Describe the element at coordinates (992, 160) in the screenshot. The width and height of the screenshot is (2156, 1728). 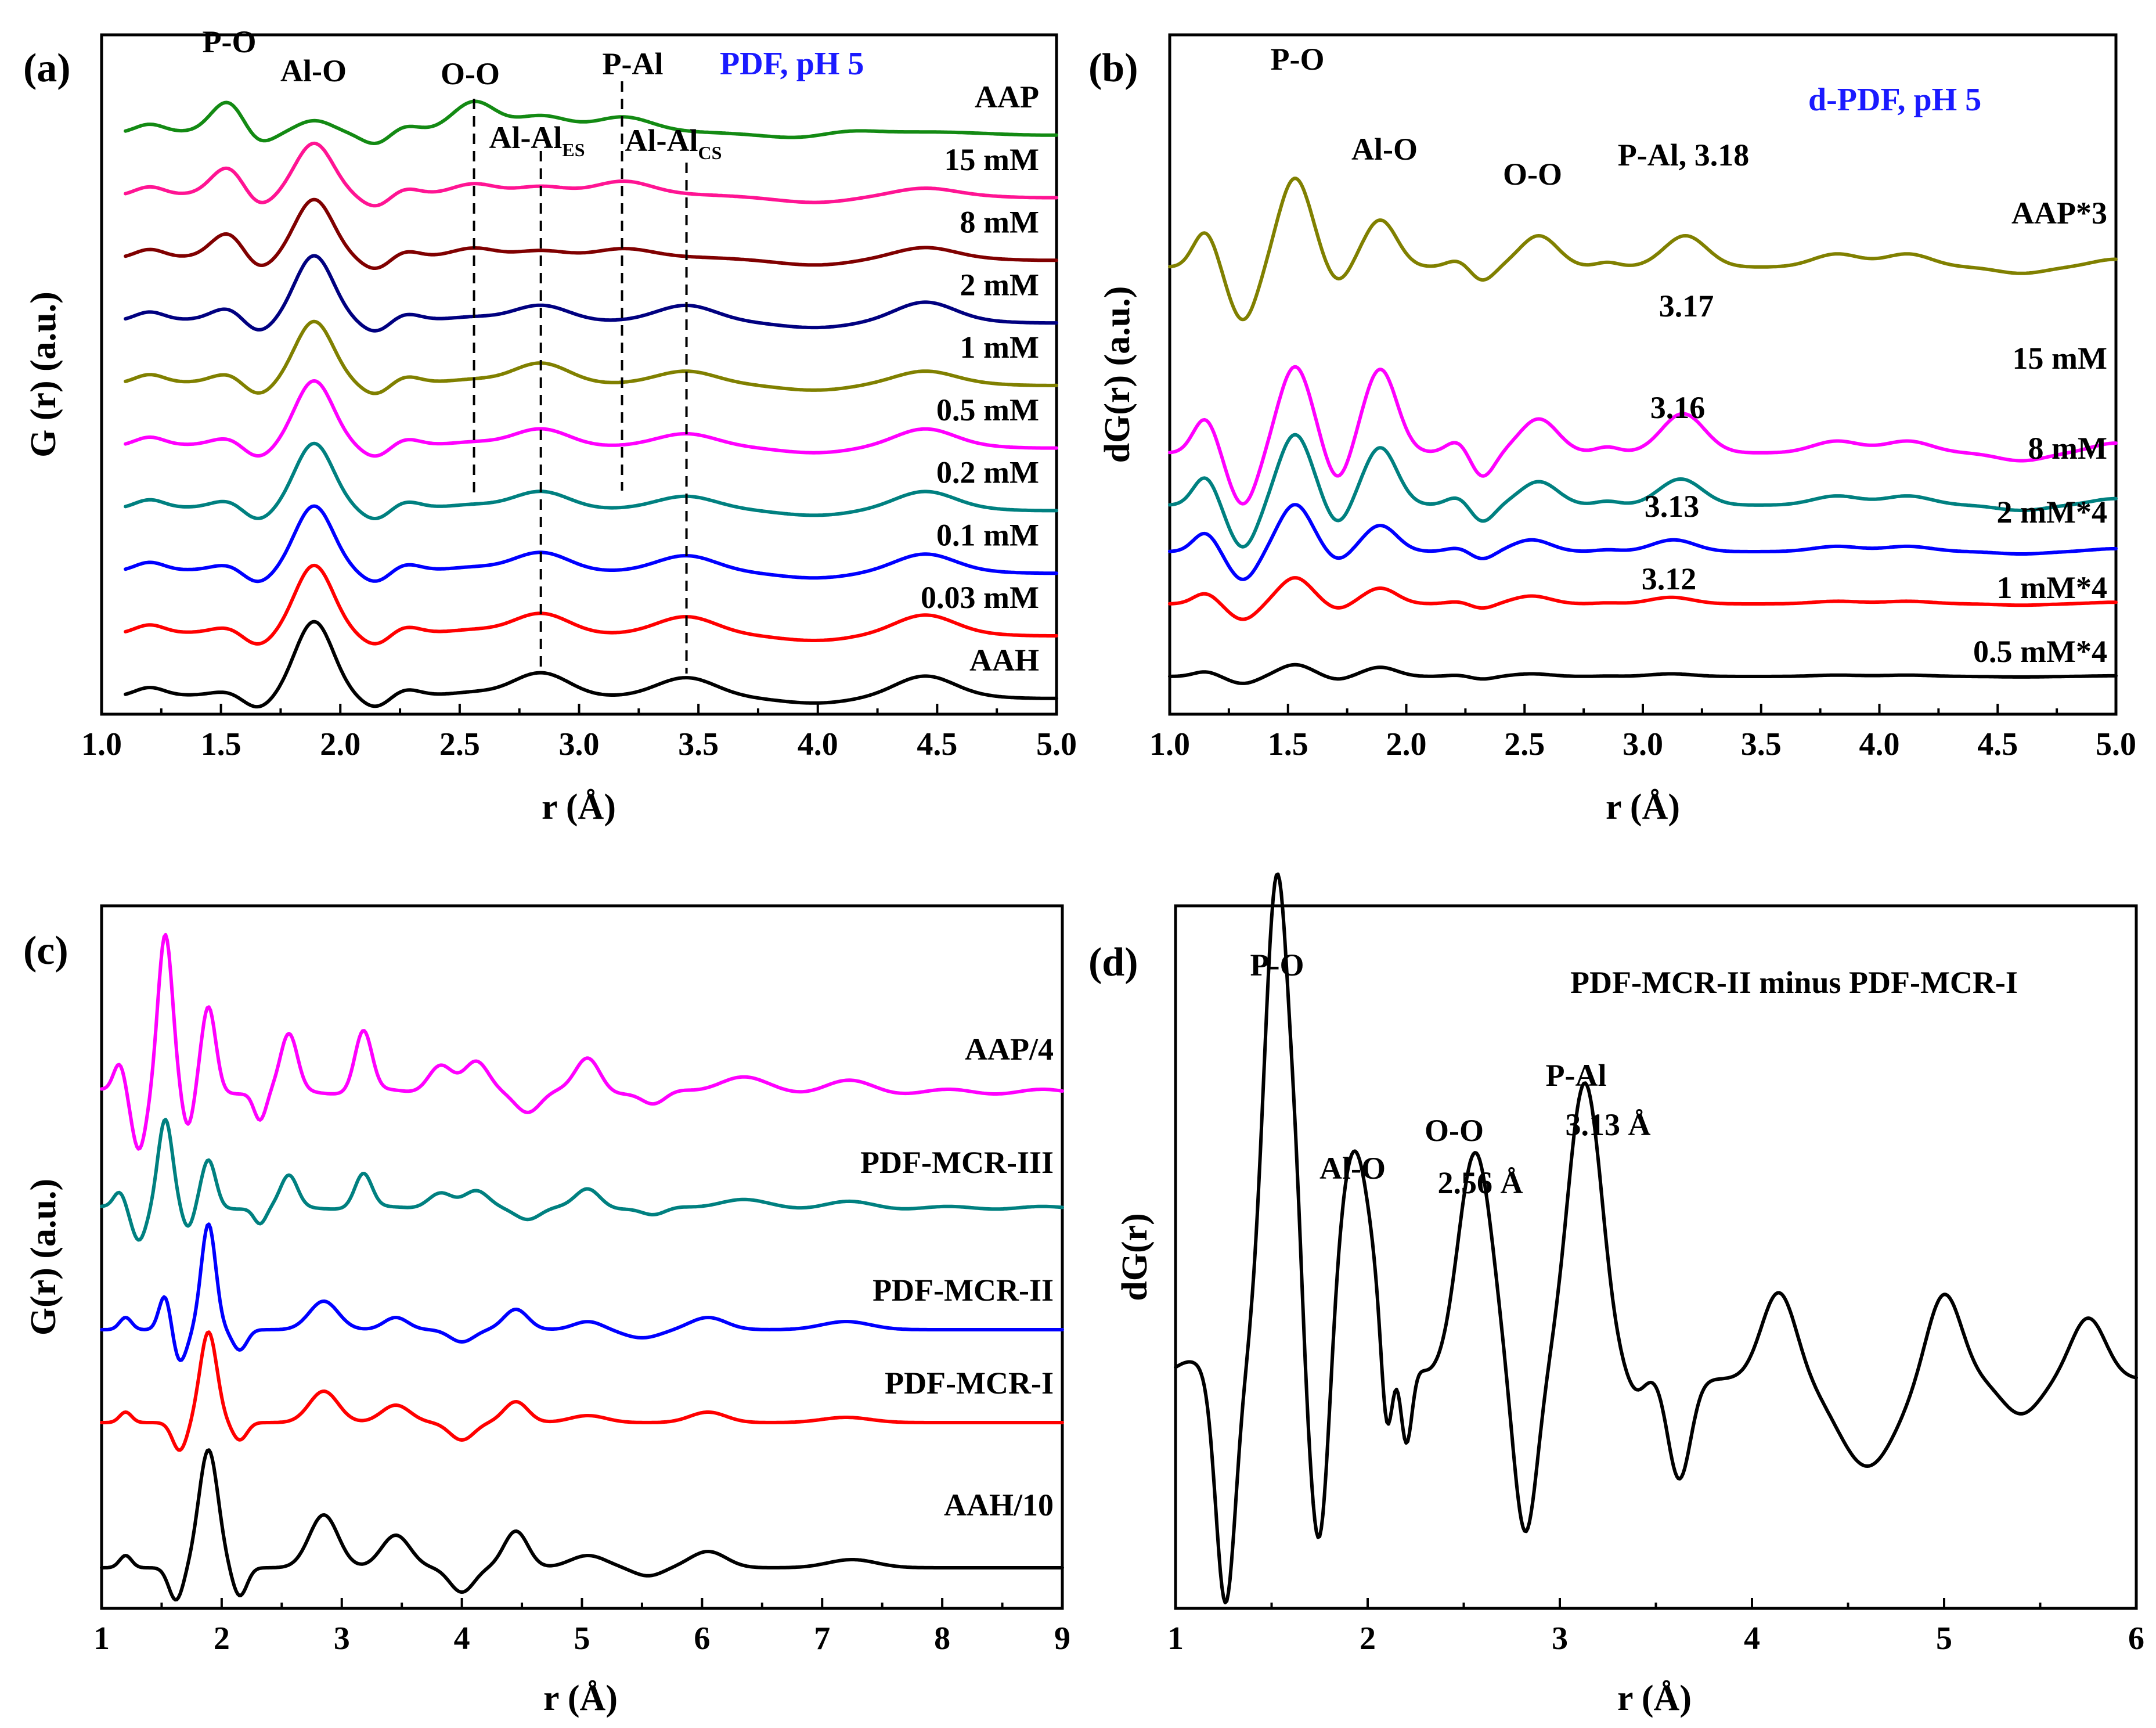
I see `series-label-15-mm: 15 mM` at that location.